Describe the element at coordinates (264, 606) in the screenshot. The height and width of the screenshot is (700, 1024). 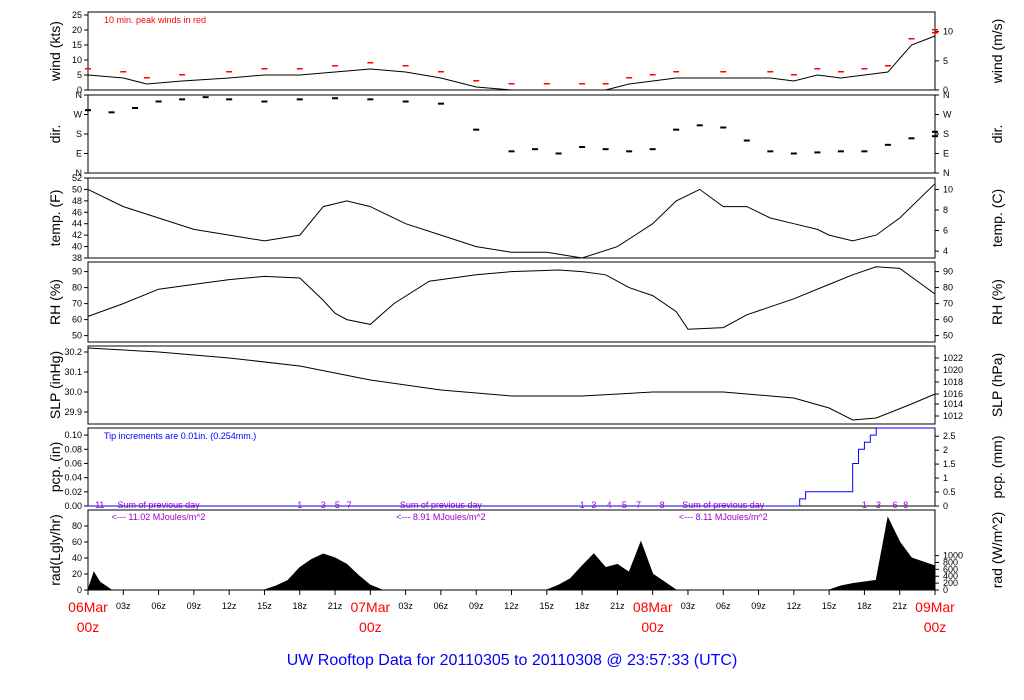
I see `xtick-label: 15z` at that location.